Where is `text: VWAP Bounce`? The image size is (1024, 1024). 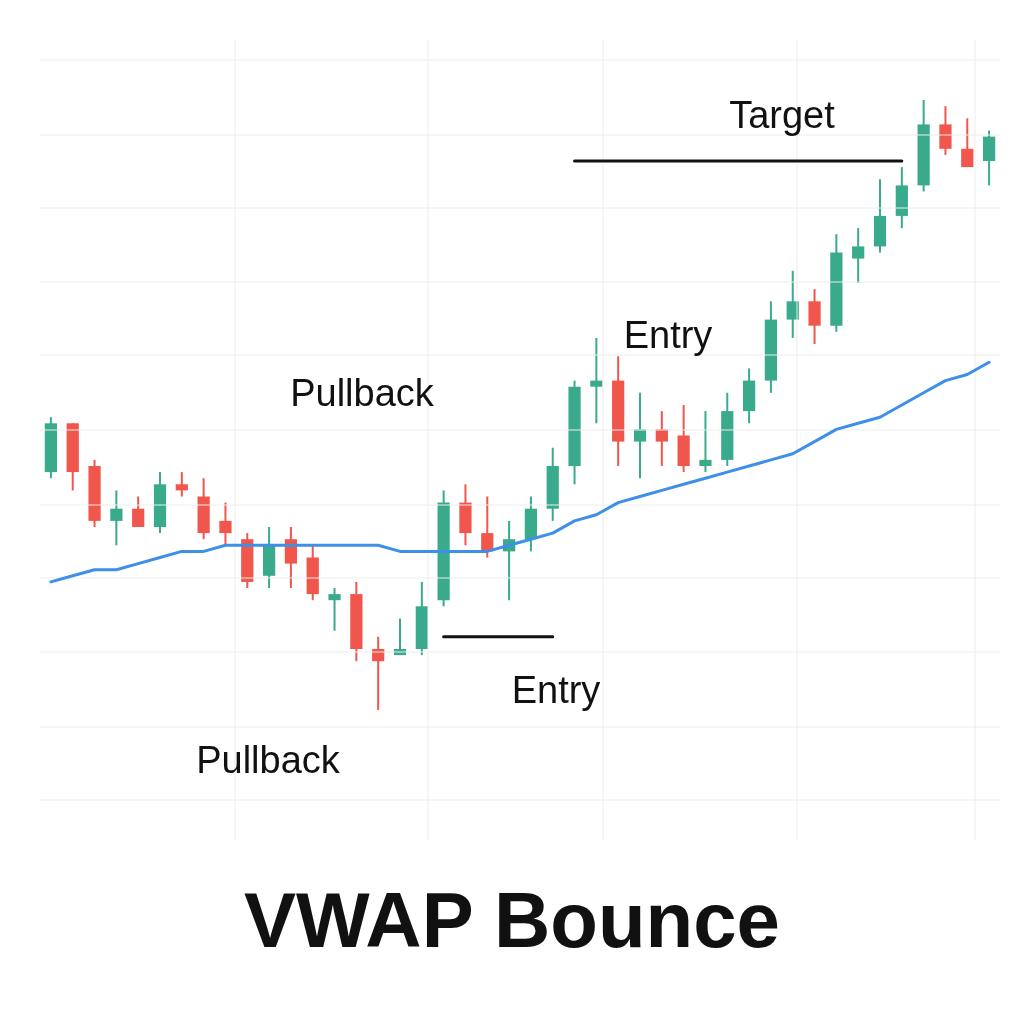
text: VWAP Bounce is located at coordinates (512, 920).